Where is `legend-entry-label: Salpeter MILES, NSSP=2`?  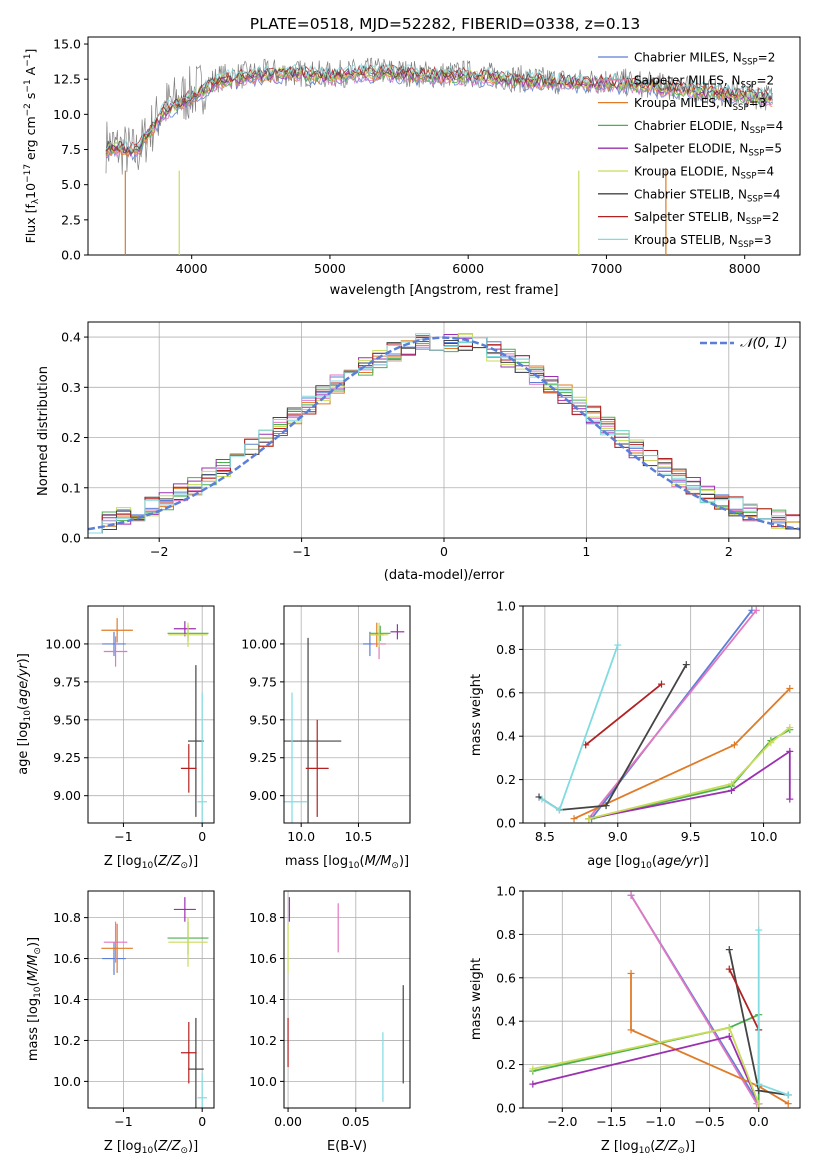 legend-entry-label: Salpeter MILES, NSSP=2 is located at coordinates (704, 81).